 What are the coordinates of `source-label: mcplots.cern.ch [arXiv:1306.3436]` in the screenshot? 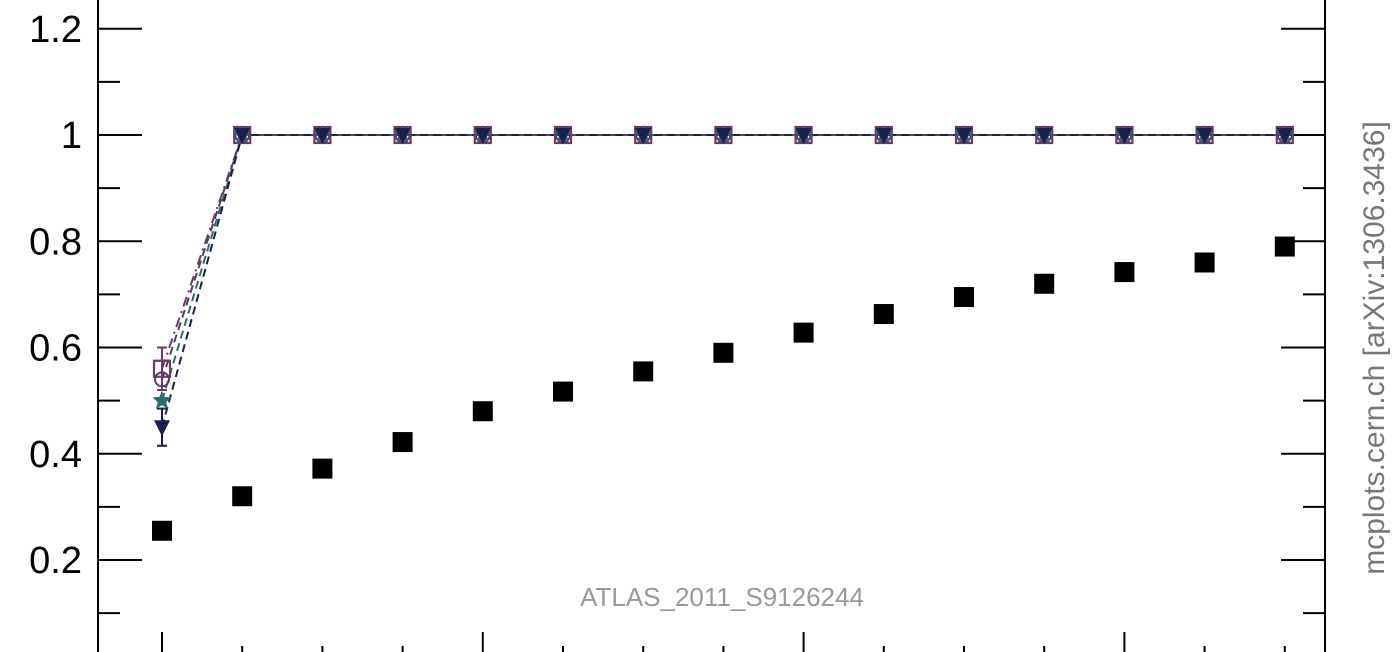 It's located at (1374, 348).